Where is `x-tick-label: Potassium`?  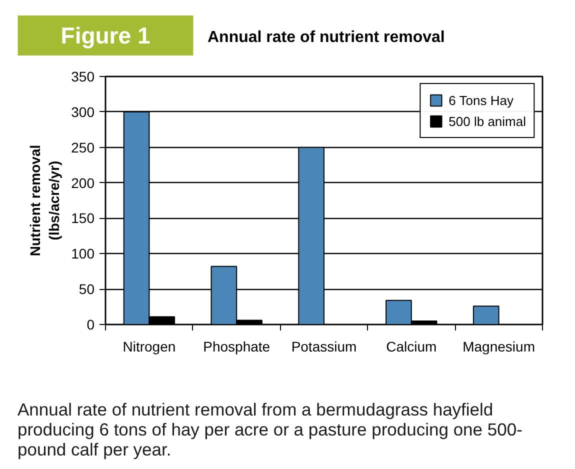 x-tick-label: Potassium is located at coordinates (324, 346).